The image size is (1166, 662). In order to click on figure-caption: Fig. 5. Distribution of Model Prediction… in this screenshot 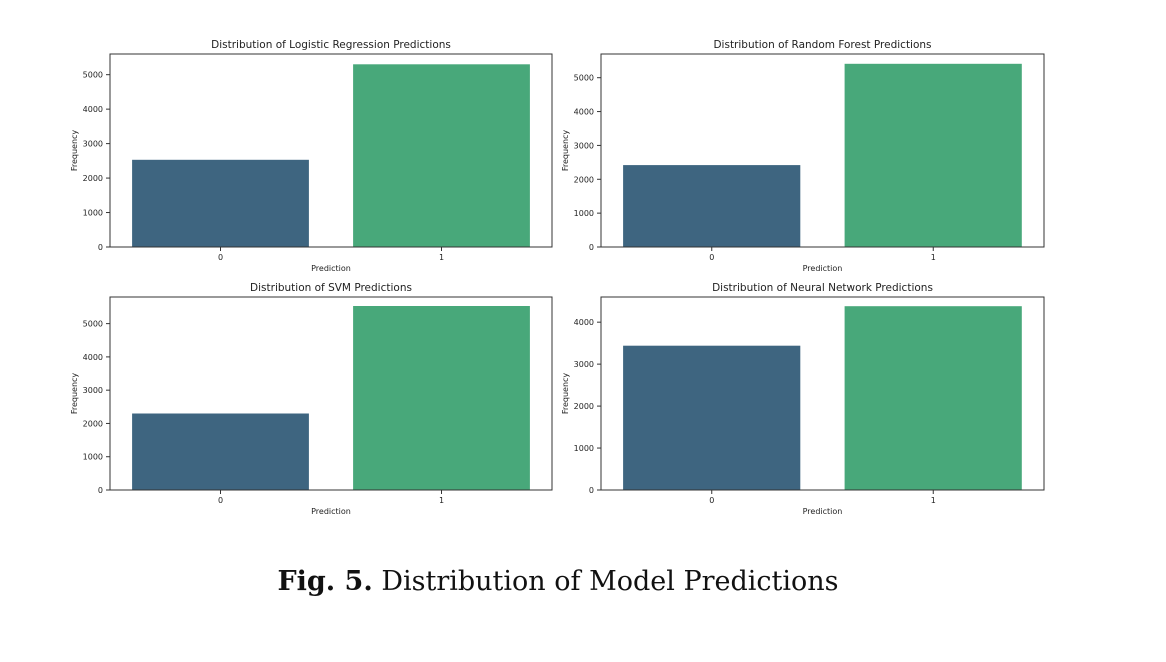, I will do `click(558, 581)`.